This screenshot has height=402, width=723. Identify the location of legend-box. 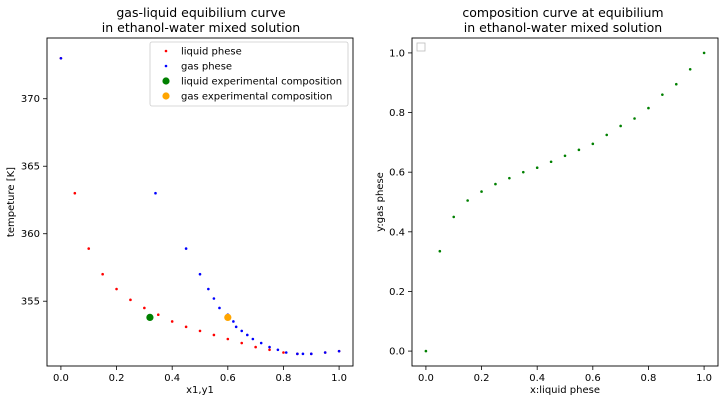
(249, 74).